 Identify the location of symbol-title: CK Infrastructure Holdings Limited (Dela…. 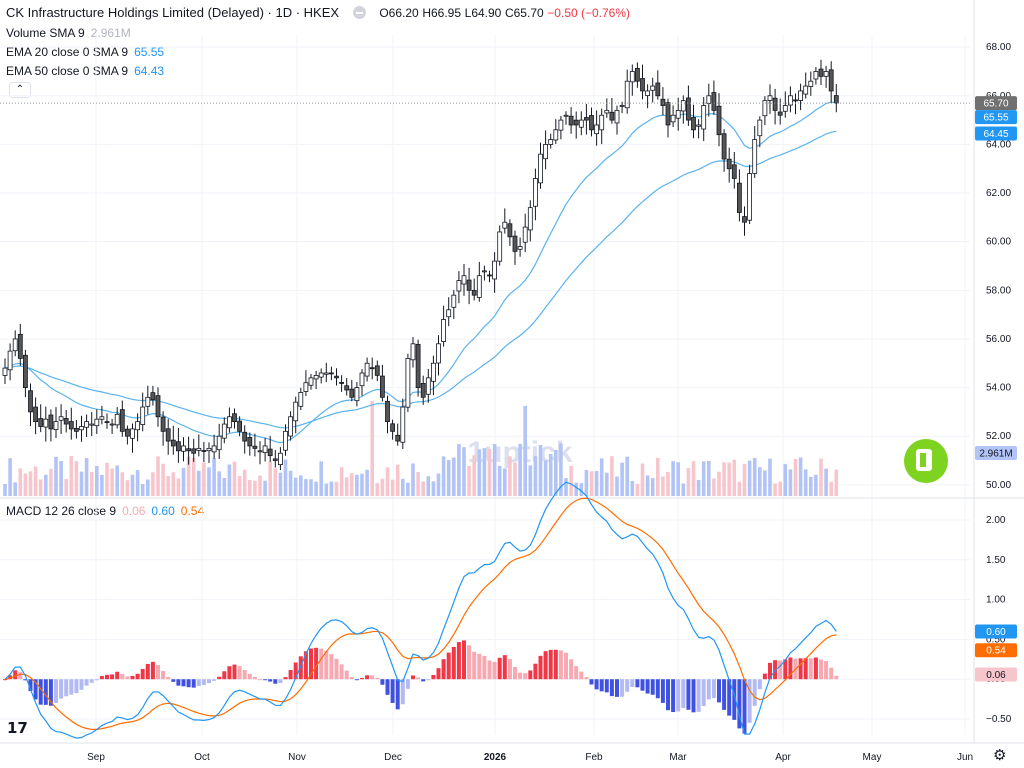
(173, 12).